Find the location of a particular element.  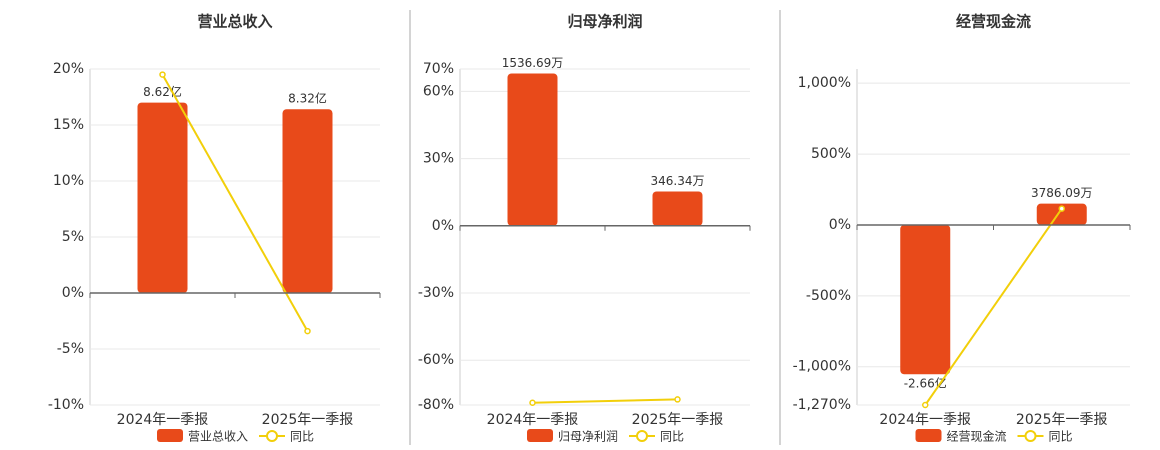

y-tick-label: -30% is located at coordinates (436, 293).